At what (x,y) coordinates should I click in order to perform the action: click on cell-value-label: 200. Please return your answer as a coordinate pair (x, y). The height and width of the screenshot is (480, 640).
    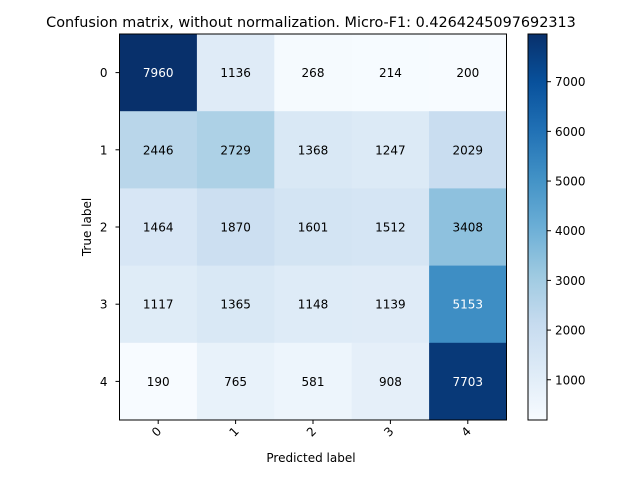
    Looking at the image, I should click on (467, 73).